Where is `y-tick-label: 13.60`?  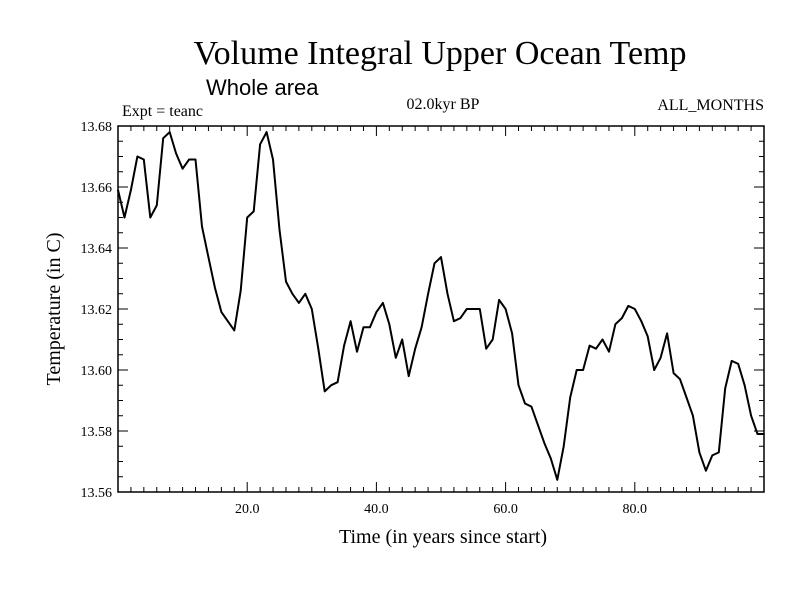
y-tick-label: 13.60 is located at coordinates (97, 371).